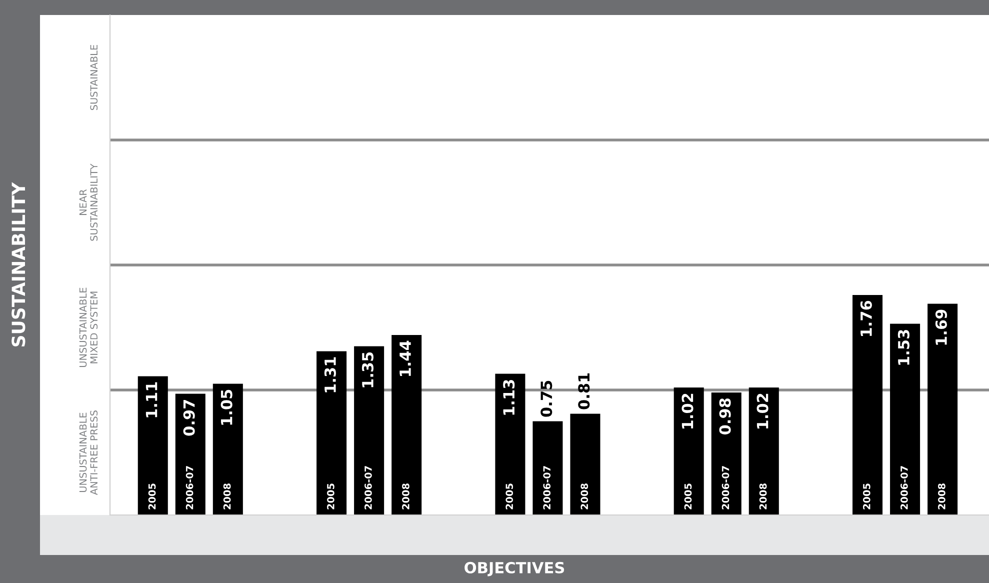 This screenshot has width=989, height=583. What do you see at coordinates (227, 497) in the screenshot?
I see `series-label: 2008` at bounding box center [227, 497].